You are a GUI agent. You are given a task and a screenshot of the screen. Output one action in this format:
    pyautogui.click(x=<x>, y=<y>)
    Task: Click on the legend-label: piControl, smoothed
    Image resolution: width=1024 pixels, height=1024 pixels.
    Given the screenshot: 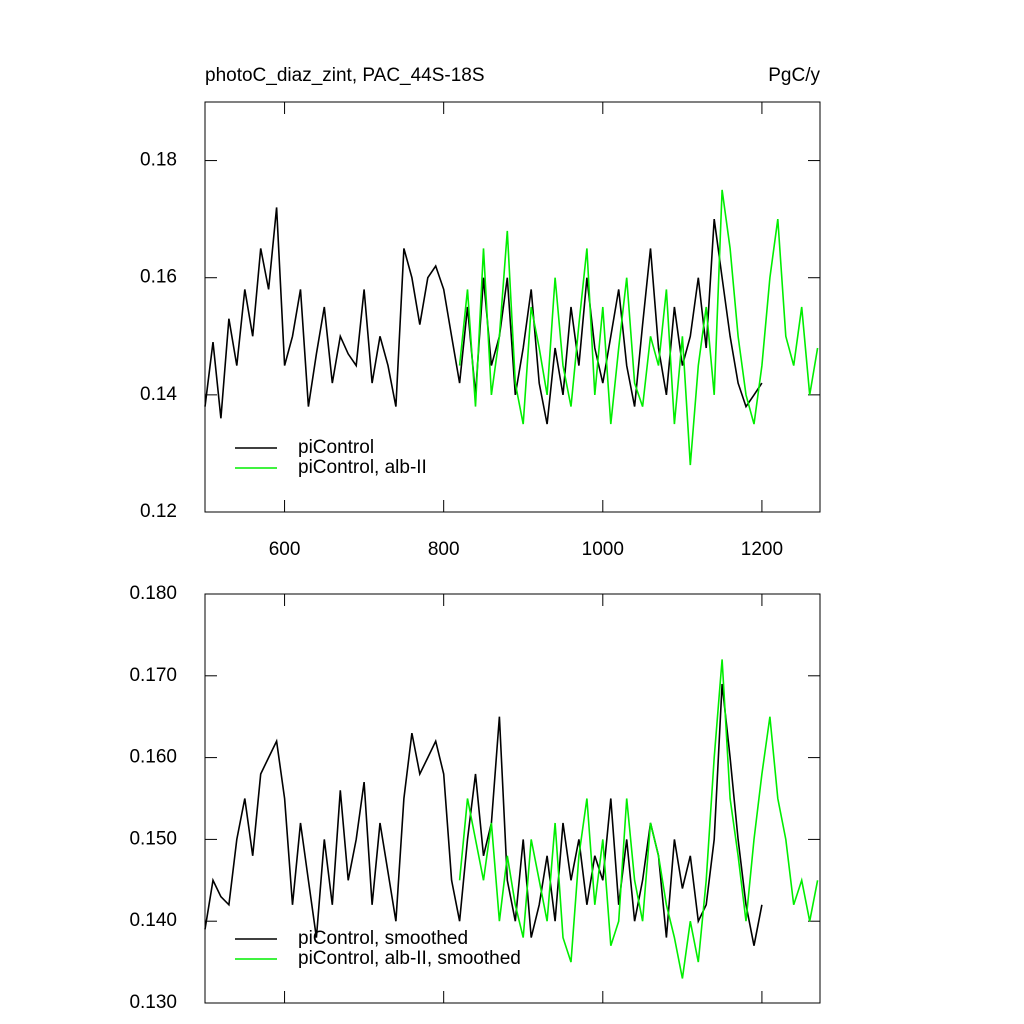 What is the action you would take?
    pyautogui.click(x=383, y=938)
    